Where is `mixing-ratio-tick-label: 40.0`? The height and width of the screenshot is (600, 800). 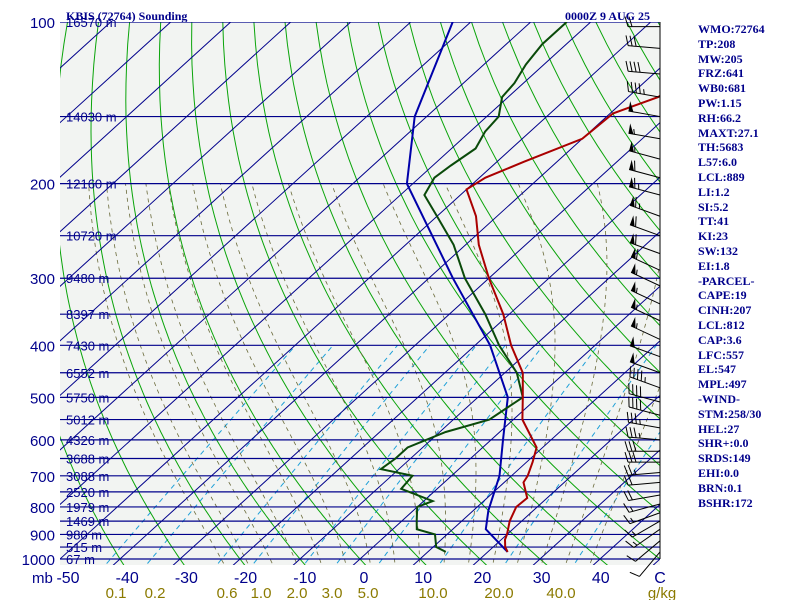 mixing-ratio-tick-label: 40.0 is located at coordinates (560, 592).